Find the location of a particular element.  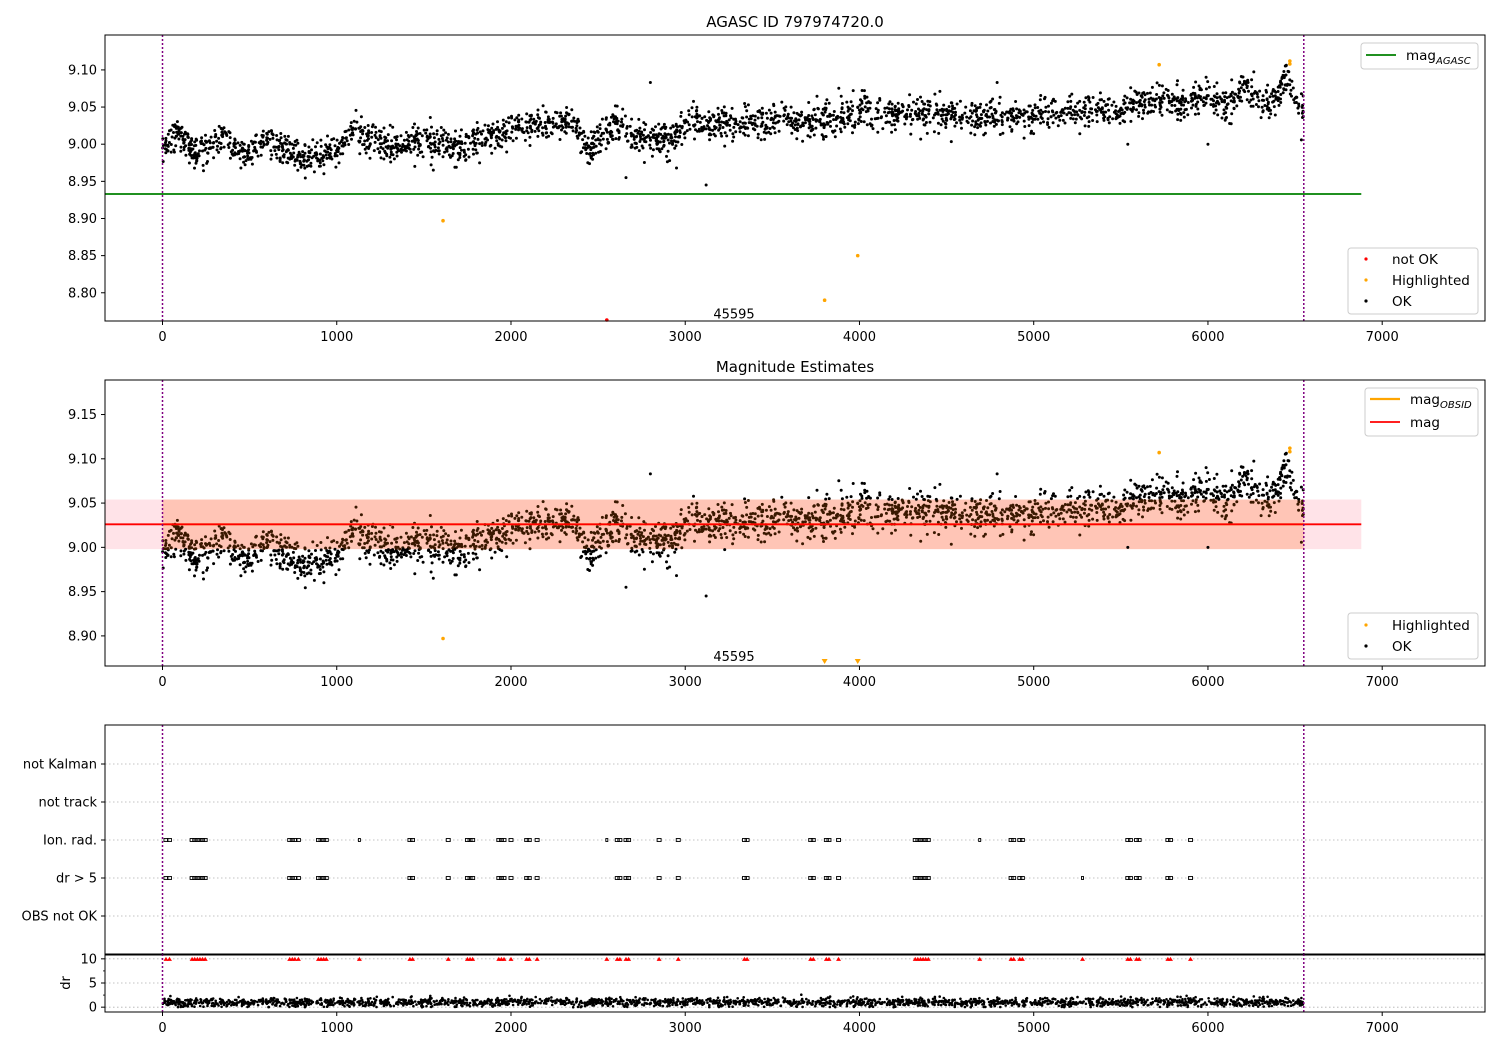

x-tick-label: 0 is located at coordinates (162, 337).